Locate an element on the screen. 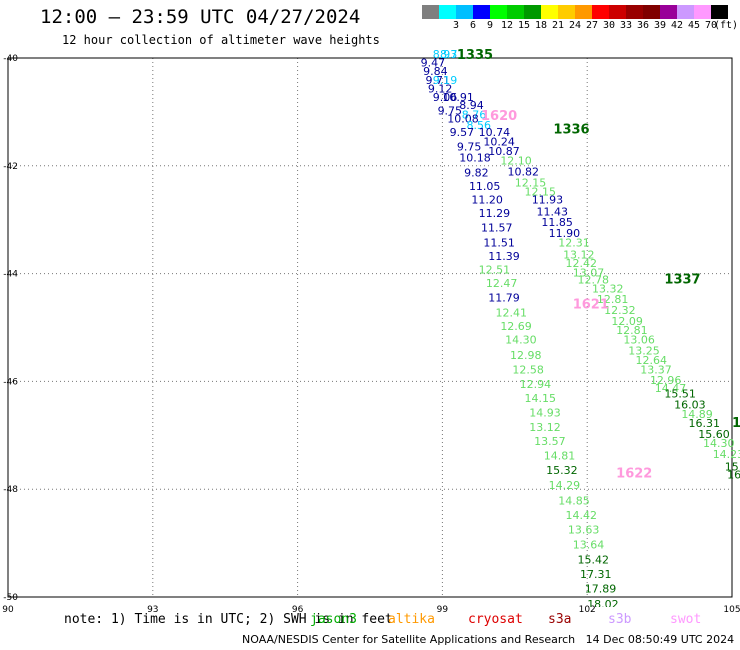 The width and height of the screenshot is (740, 650). wave-height-value: 12.32 is located at coordinates (620, 310).